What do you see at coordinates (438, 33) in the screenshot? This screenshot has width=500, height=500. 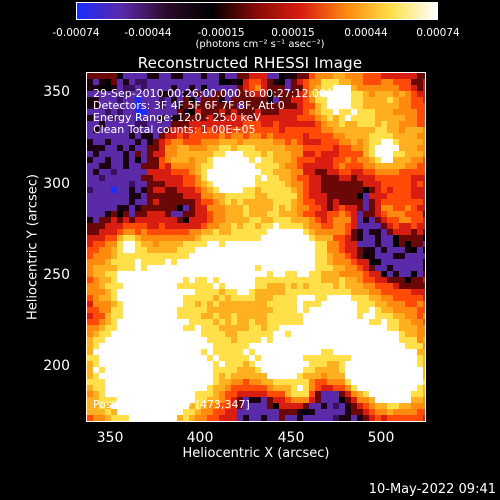 I see `colorbar-tick-label: 0.00074` at bounding box center [438, 33].